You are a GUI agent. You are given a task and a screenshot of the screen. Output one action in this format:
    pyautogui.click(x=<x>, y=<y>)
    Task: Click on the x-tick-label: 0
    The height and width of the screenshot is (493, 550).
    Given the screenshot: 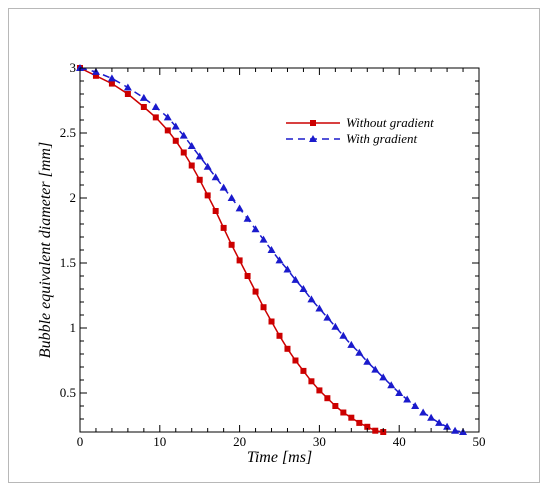 What is the action you would take?
    pyautogui.click(x=80, y=441)
    